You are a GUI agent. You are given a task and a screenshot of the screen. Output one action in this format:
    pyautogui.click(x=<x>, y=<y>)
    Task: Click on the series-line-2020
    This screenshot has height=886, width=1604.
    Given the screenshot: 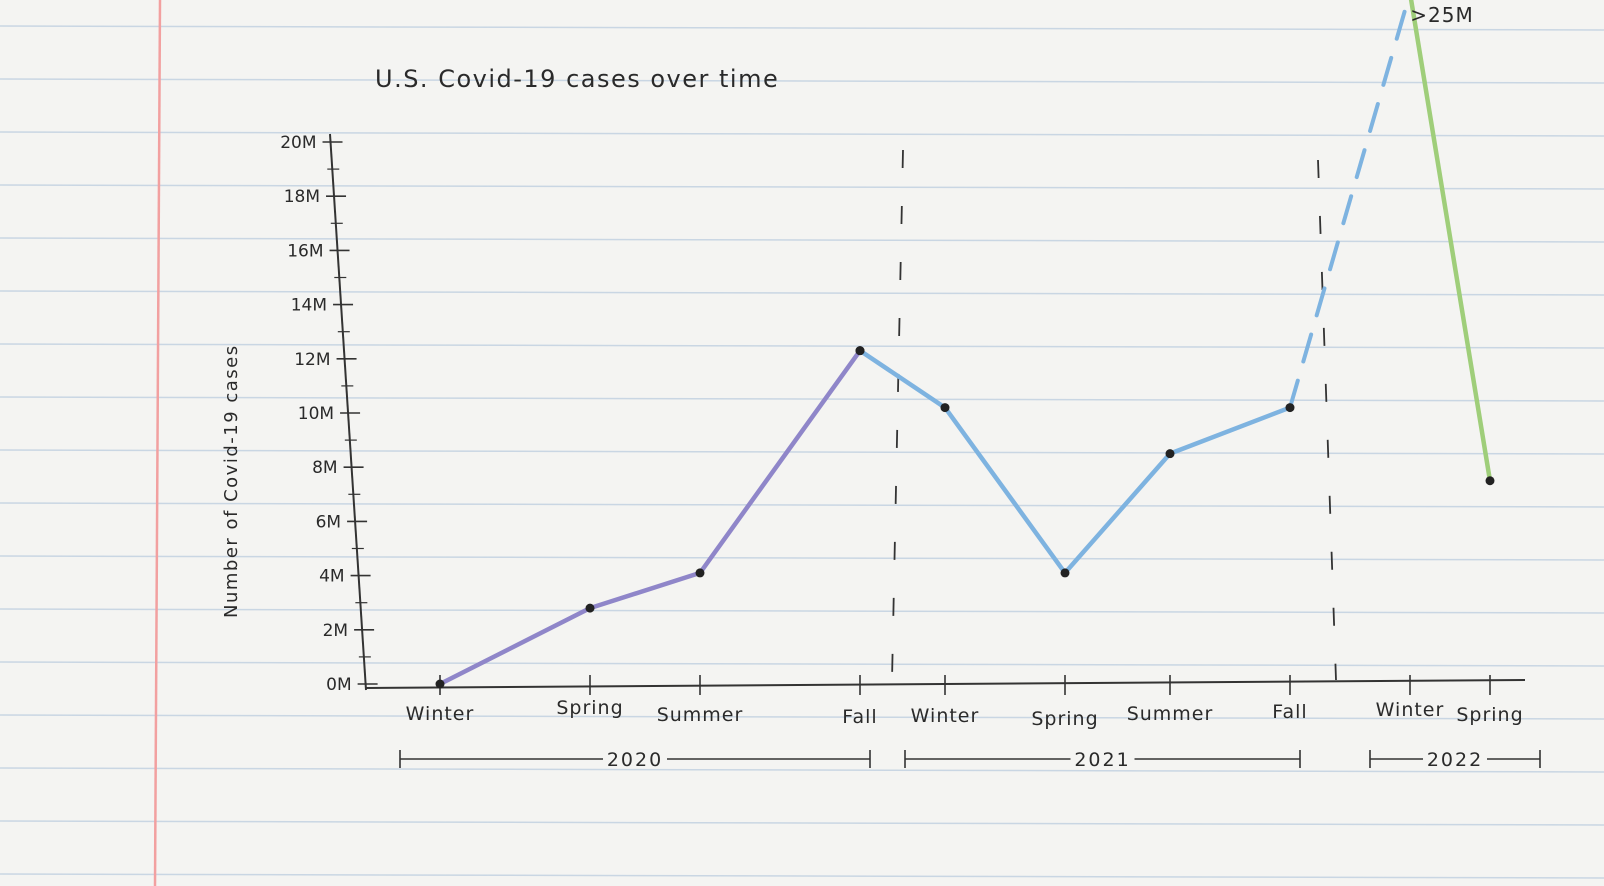 What is the action you would take?
    pyautogui.click(x=650, y=517)
    